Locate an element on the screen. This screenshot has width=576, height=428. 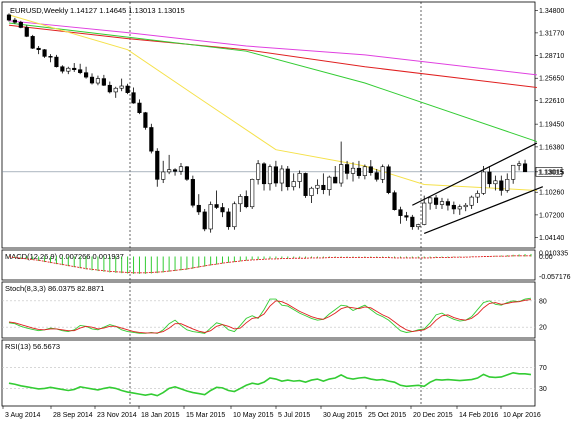
macd-tick-label: 0.00 is located at coordinates (546, 257).